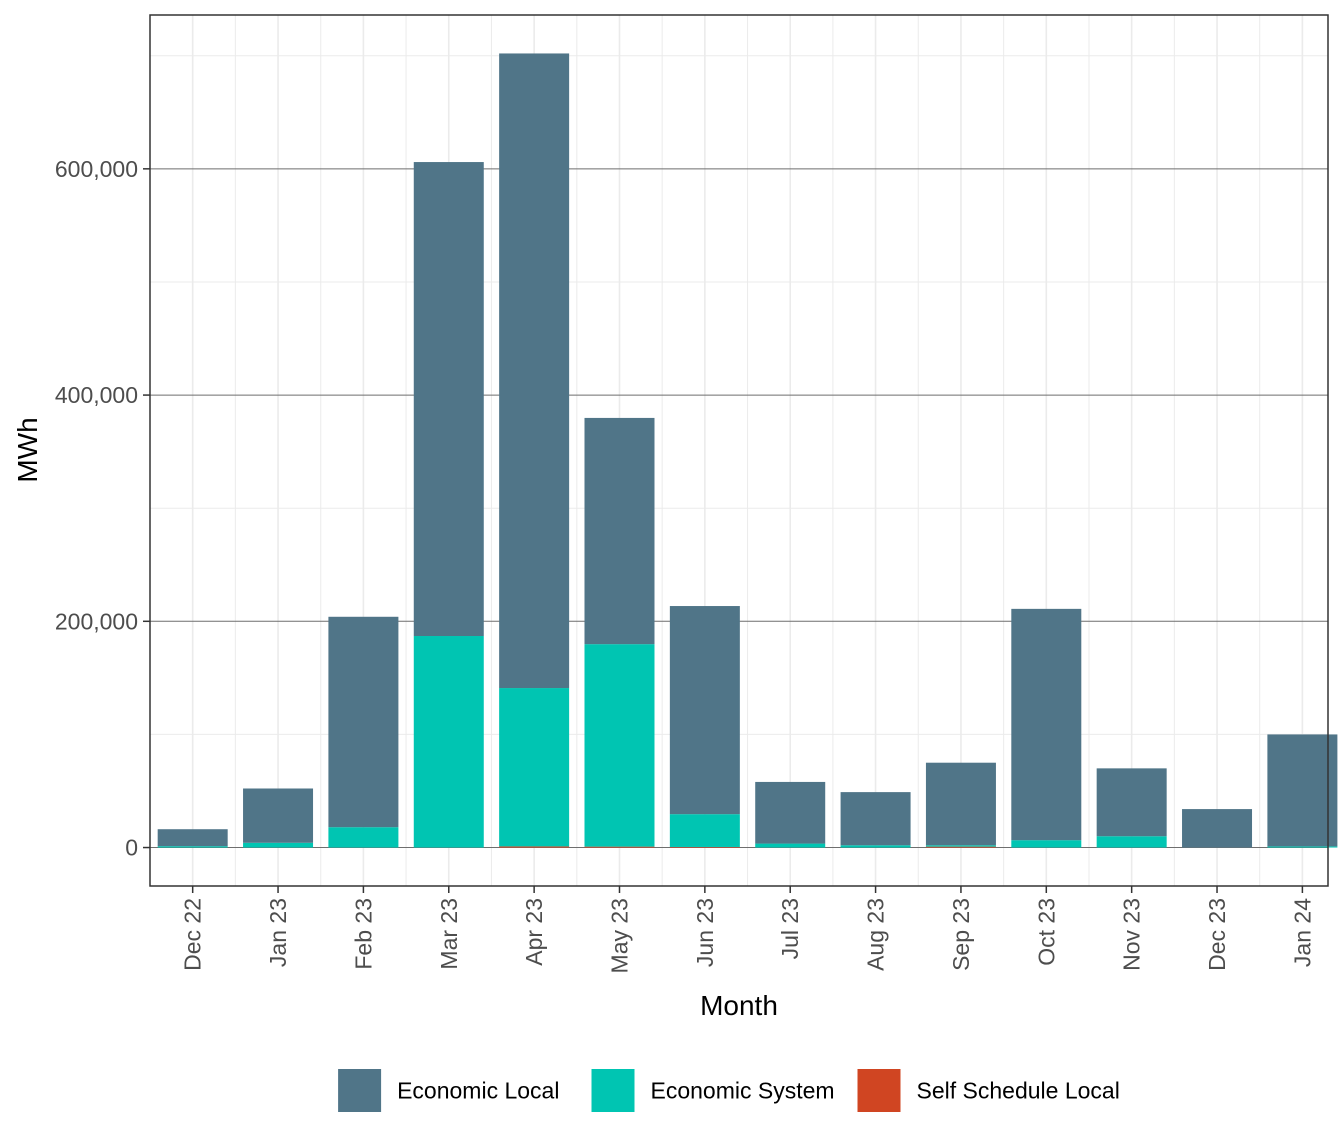  What do you see at coordinates (1046, 932) in the screenshot?
I see `x-tick-label: Oct 23` at bounding box center [1046, 932].